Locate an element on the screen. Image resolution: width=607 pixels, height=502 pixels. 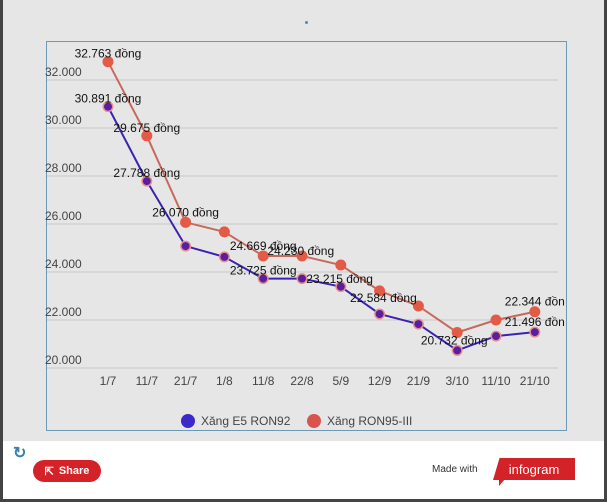
data-label: 26.070 đồng is located at coordinates (185, 212).